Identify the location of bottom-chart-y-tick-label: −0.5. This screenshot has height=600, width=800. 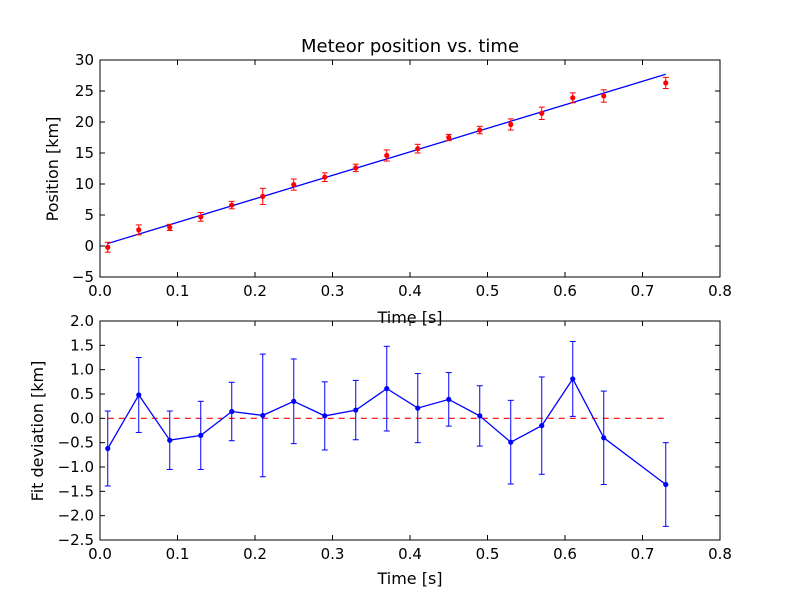
(76, 443).